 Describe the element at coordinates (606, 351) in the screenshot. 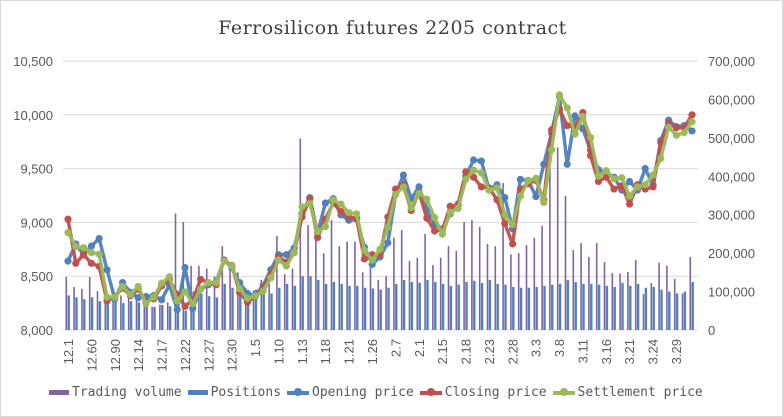

I see `x-axis-tick-label: 3.16` at that location.